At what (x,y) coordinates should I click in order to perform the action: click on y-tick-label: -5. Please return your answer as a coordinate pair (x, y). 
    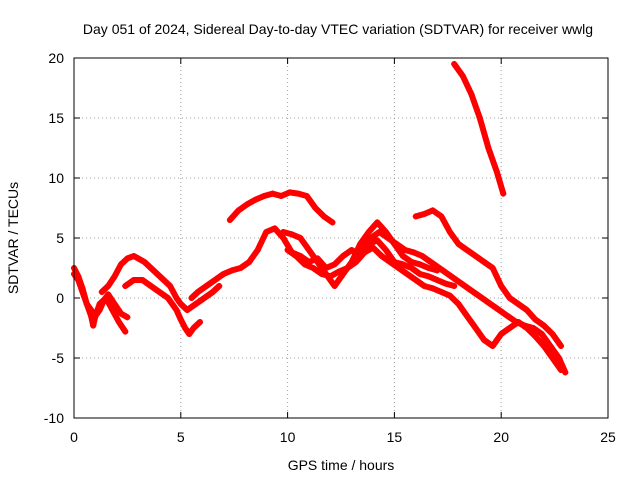
    Looking at the image, I should click on (58, 358).